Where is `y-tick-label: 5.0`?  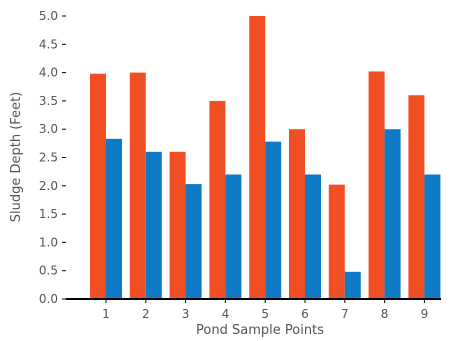 y-tick-label: 5.0 is located at coordinates (48, 16).